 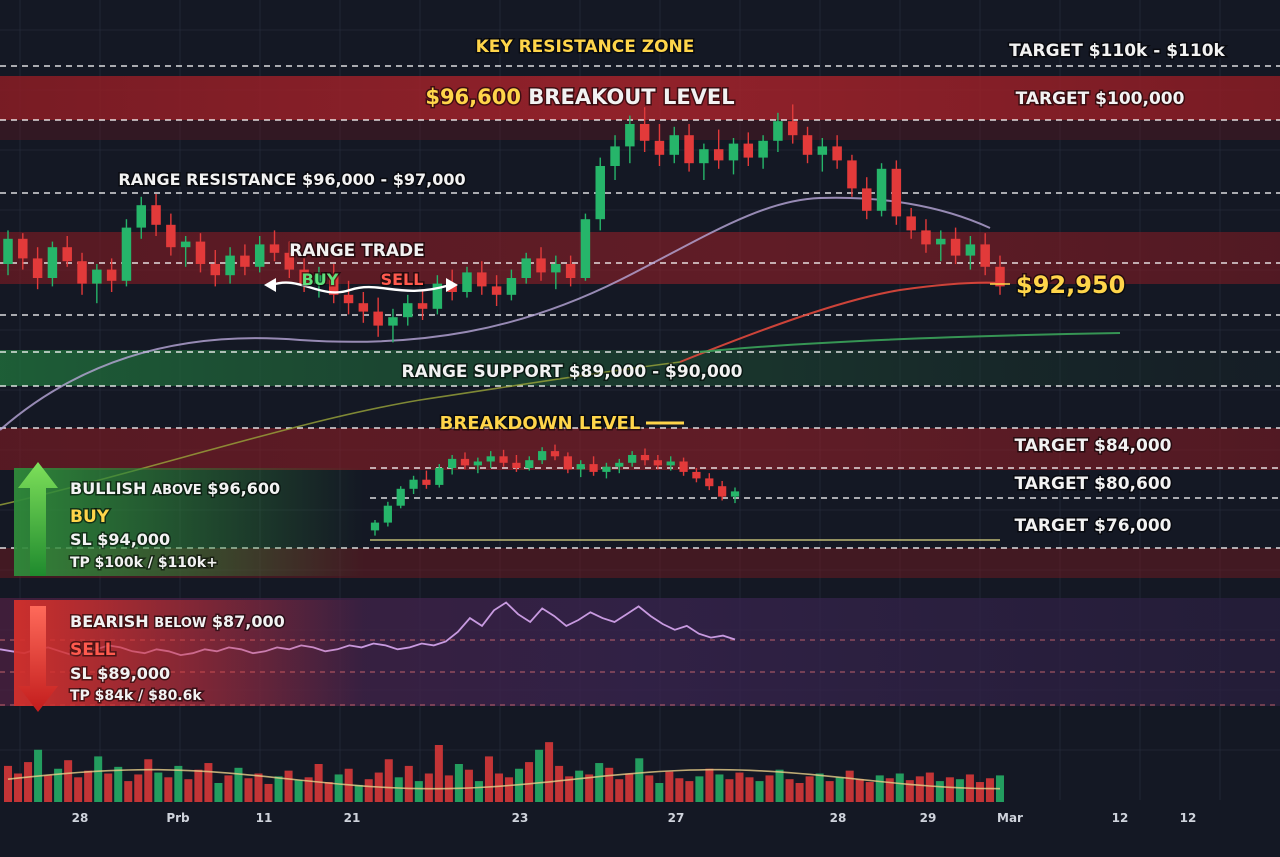 I want to click on bearish-arrow-icon, so click(x=38, y=659).